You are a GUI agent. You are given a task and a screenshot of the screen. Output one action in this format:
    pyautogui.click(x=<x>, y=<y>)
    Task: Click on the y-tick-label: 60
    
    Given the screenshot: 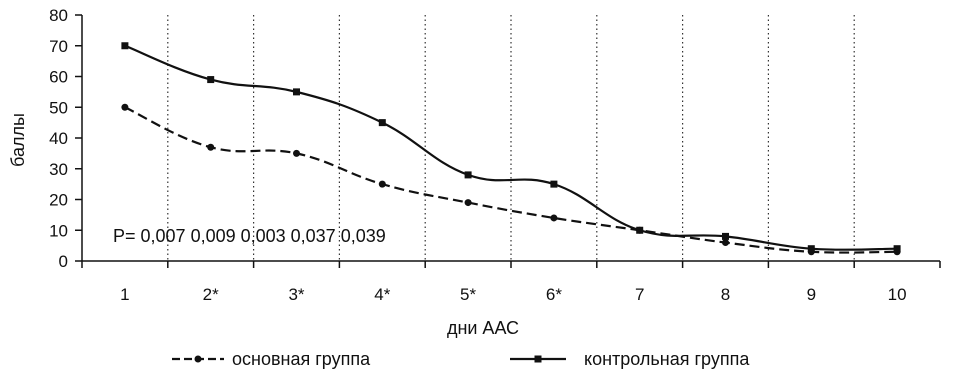 What is the action you would take?
    pyautogui.click(x=58, y=77)
    